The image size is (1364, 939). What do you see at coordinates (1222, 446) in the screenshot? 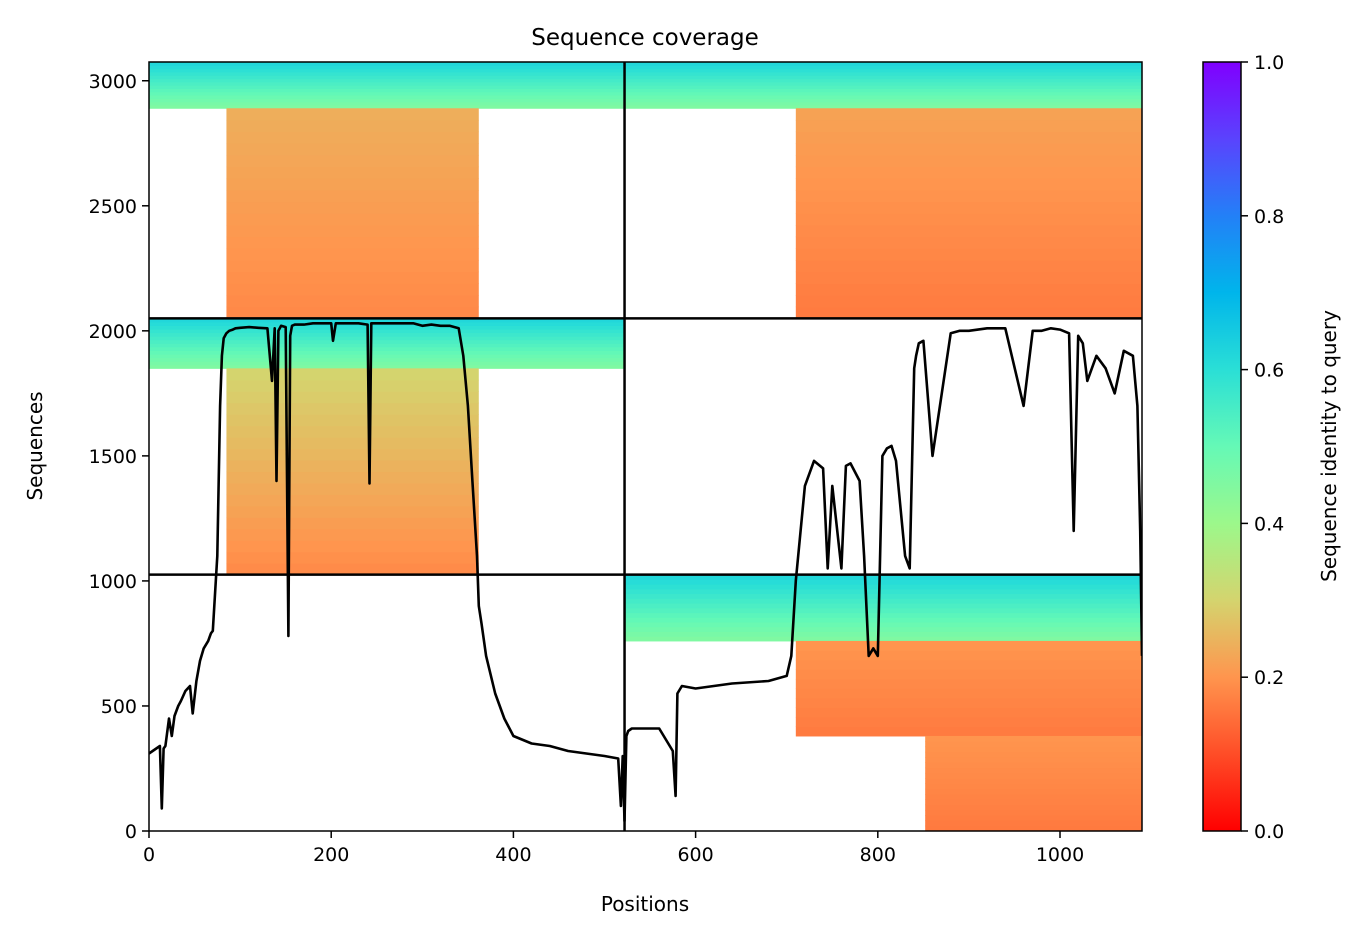
I see `colorbar` at bounding box center [1222, 446].